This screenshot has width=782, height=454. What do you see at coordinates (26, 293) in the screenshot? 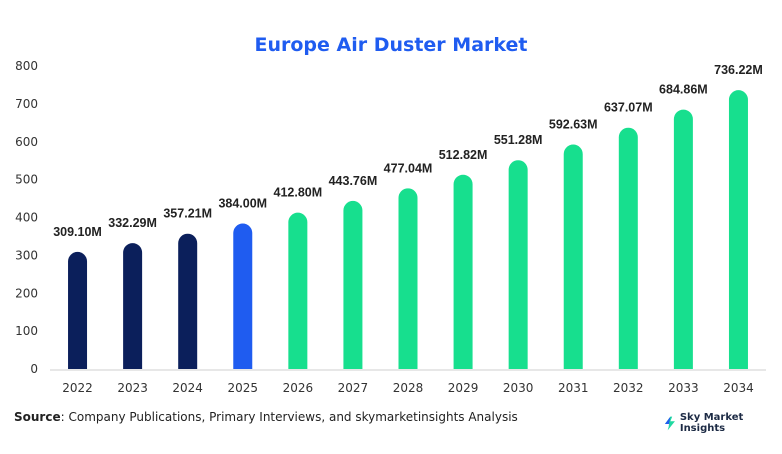
I see `y-tick-label: 200` at bounding box center [26, 293].